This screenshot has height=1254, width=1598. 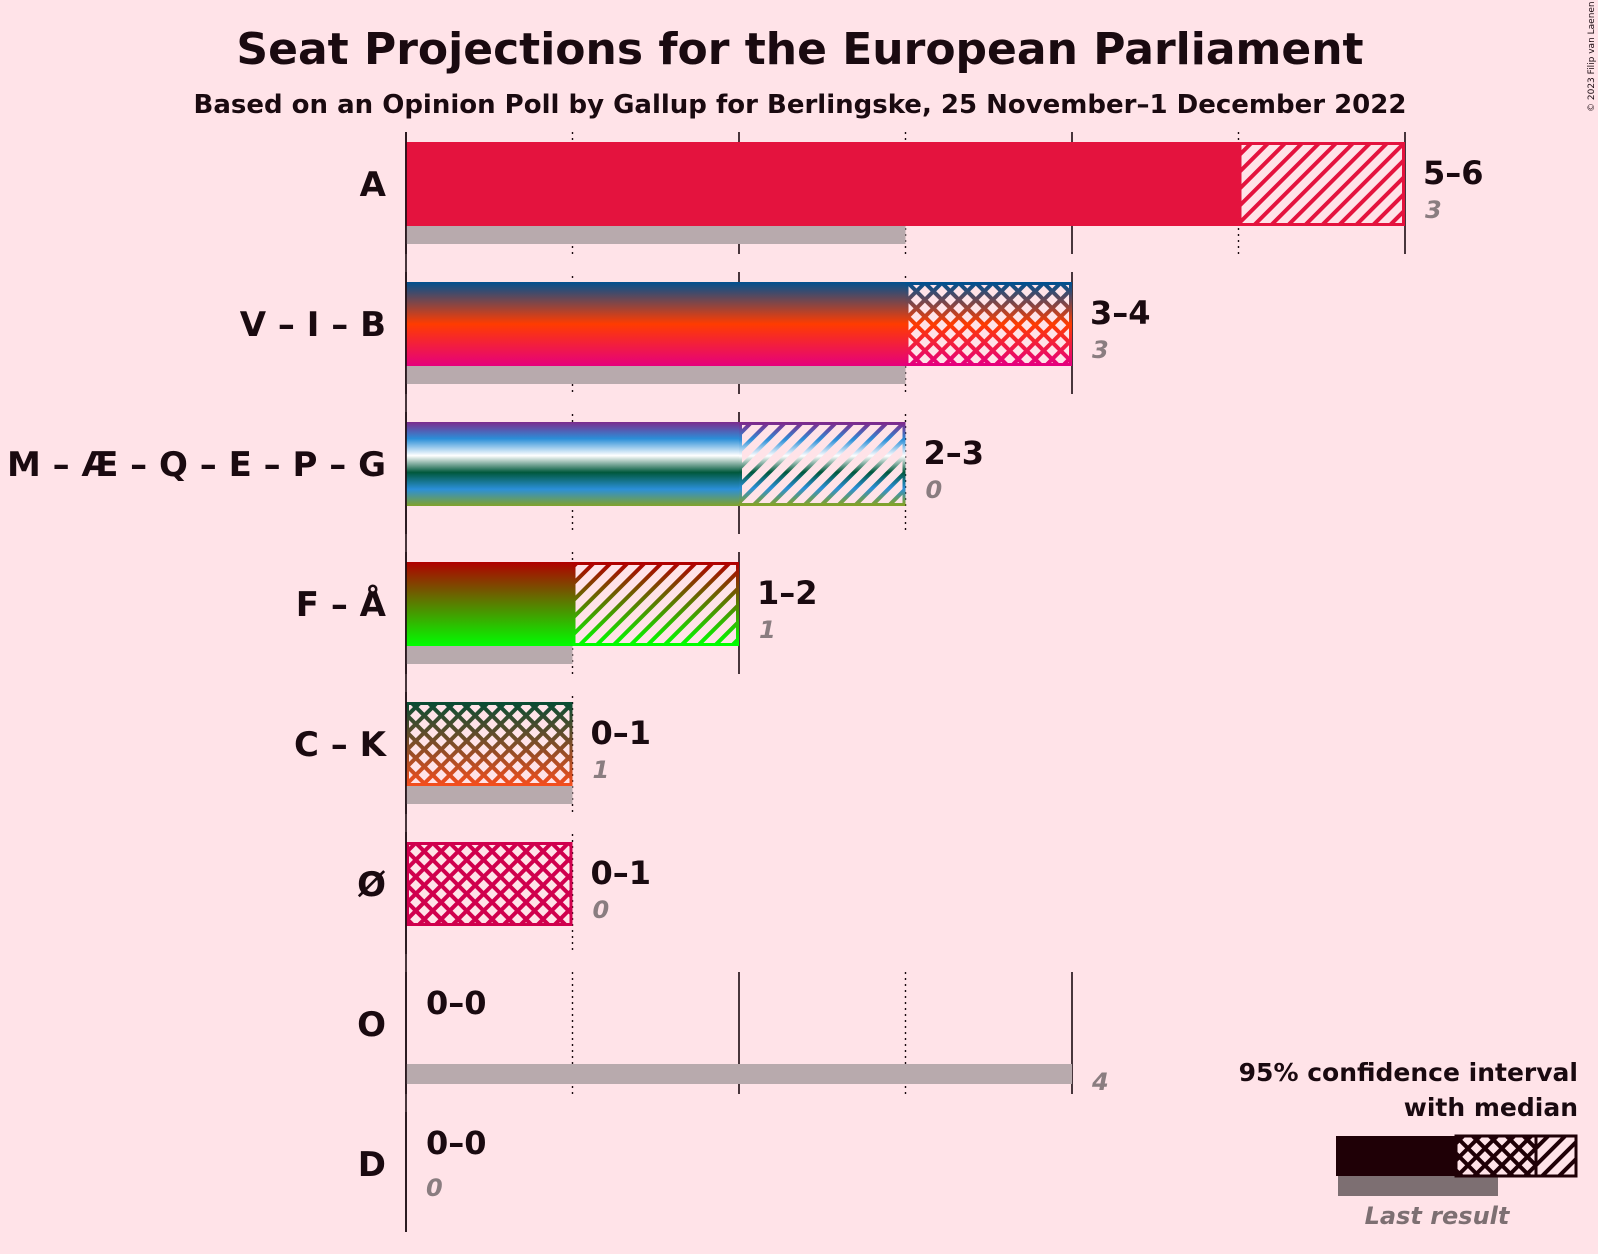 What do you see at coordinates (1408, 1072) in the screenshot?
I see `legend-title-line1: 95% confidence interval` at bounding box center [1408, 1072].